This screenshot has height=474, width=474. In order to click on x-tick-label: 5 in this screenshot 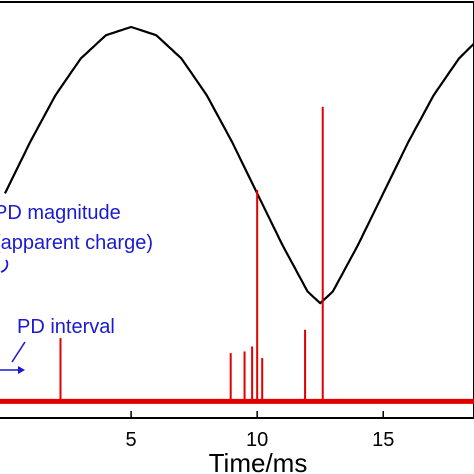, I will do `click(131, 440)`.